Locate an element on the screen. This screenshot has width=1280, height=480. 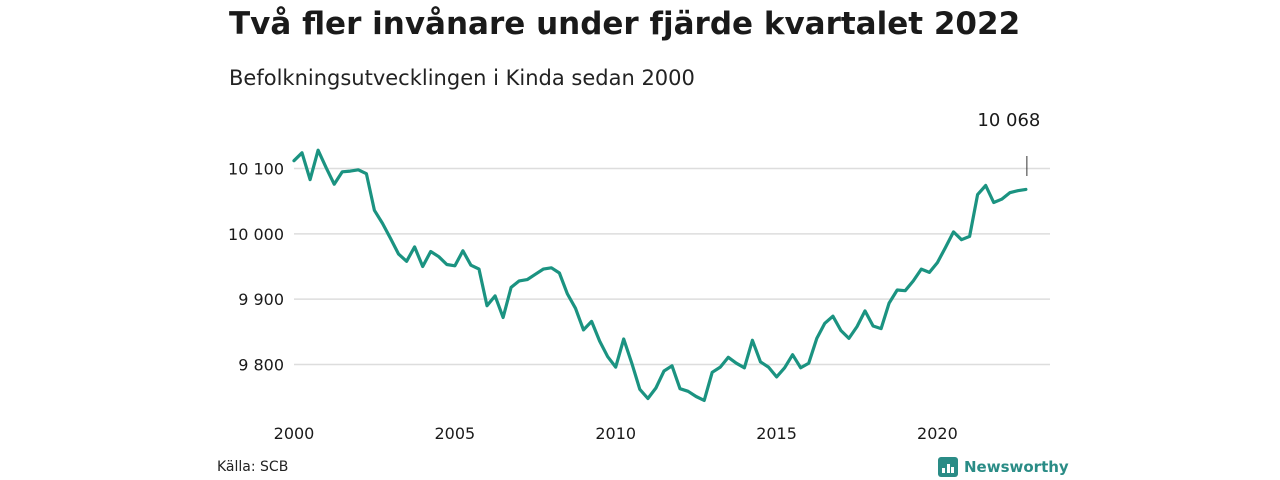
x-axis: 2000 2005 2010 2015 2020 is located at coordinates (616, 433).